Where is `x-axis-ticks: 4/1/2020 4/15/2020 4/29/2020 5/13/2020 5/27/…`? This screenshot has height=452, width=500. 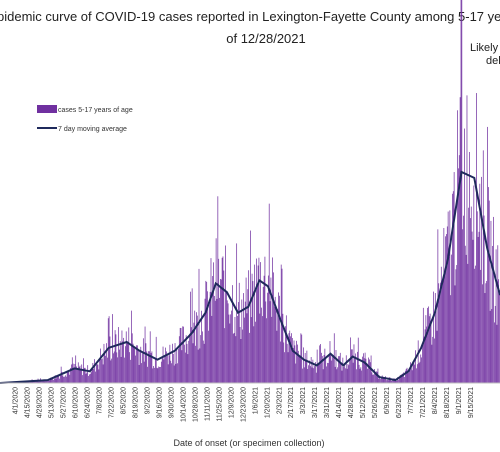
x-axis-ticks: 4/1/2020 4/15/2020 4/29/2020 5/13/2020 5/27/… is located at coordinates (244, 404).